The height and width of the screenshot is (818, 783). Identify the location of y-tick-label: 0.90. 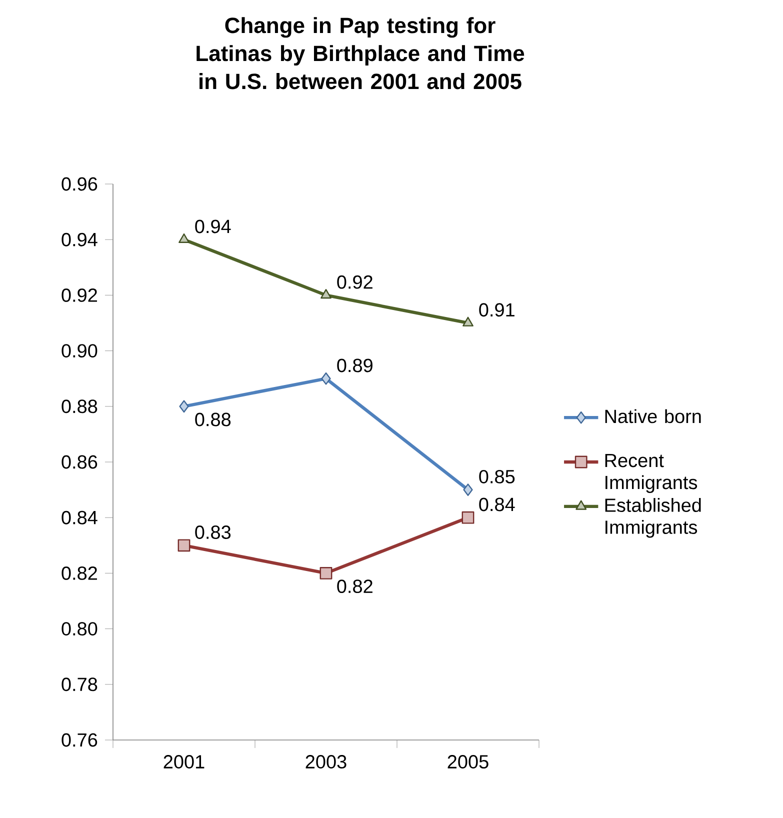
(80, 351).